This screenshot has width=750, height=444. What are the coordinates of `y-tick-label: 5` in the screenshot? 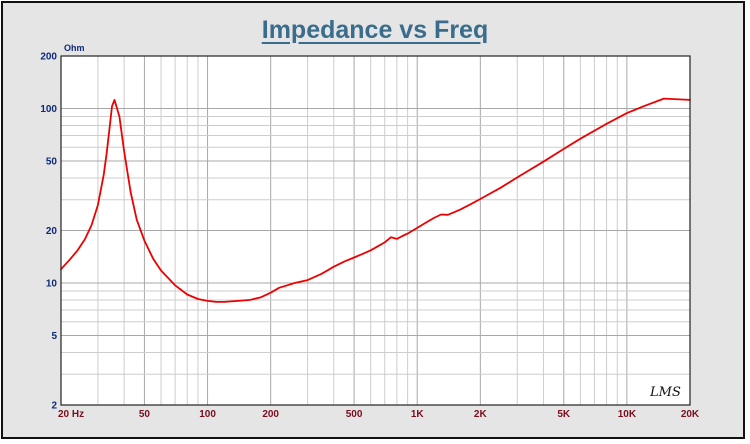 It's located at (54, 336).